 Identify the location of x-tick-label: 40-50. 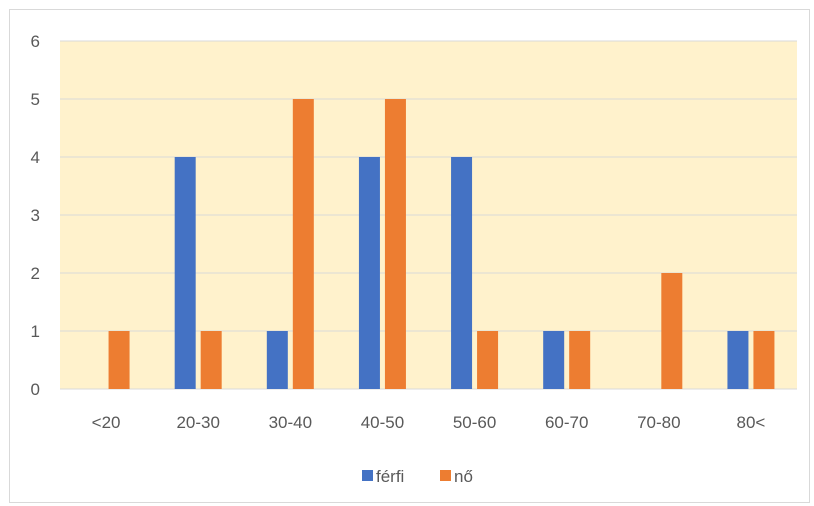
(382, 422).